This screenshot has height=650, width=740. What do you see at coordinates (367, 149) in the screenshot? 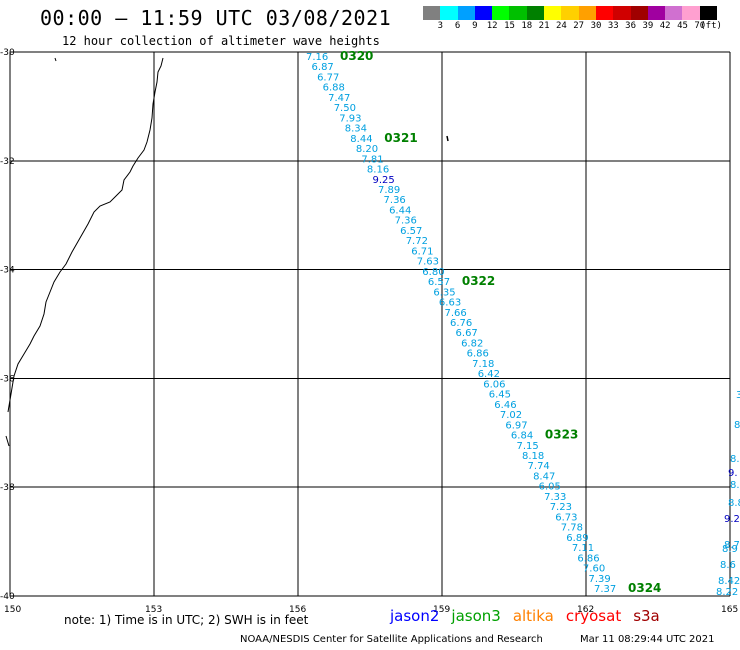
I see `swh-value: 8.20` at bounding box center [367, 149].